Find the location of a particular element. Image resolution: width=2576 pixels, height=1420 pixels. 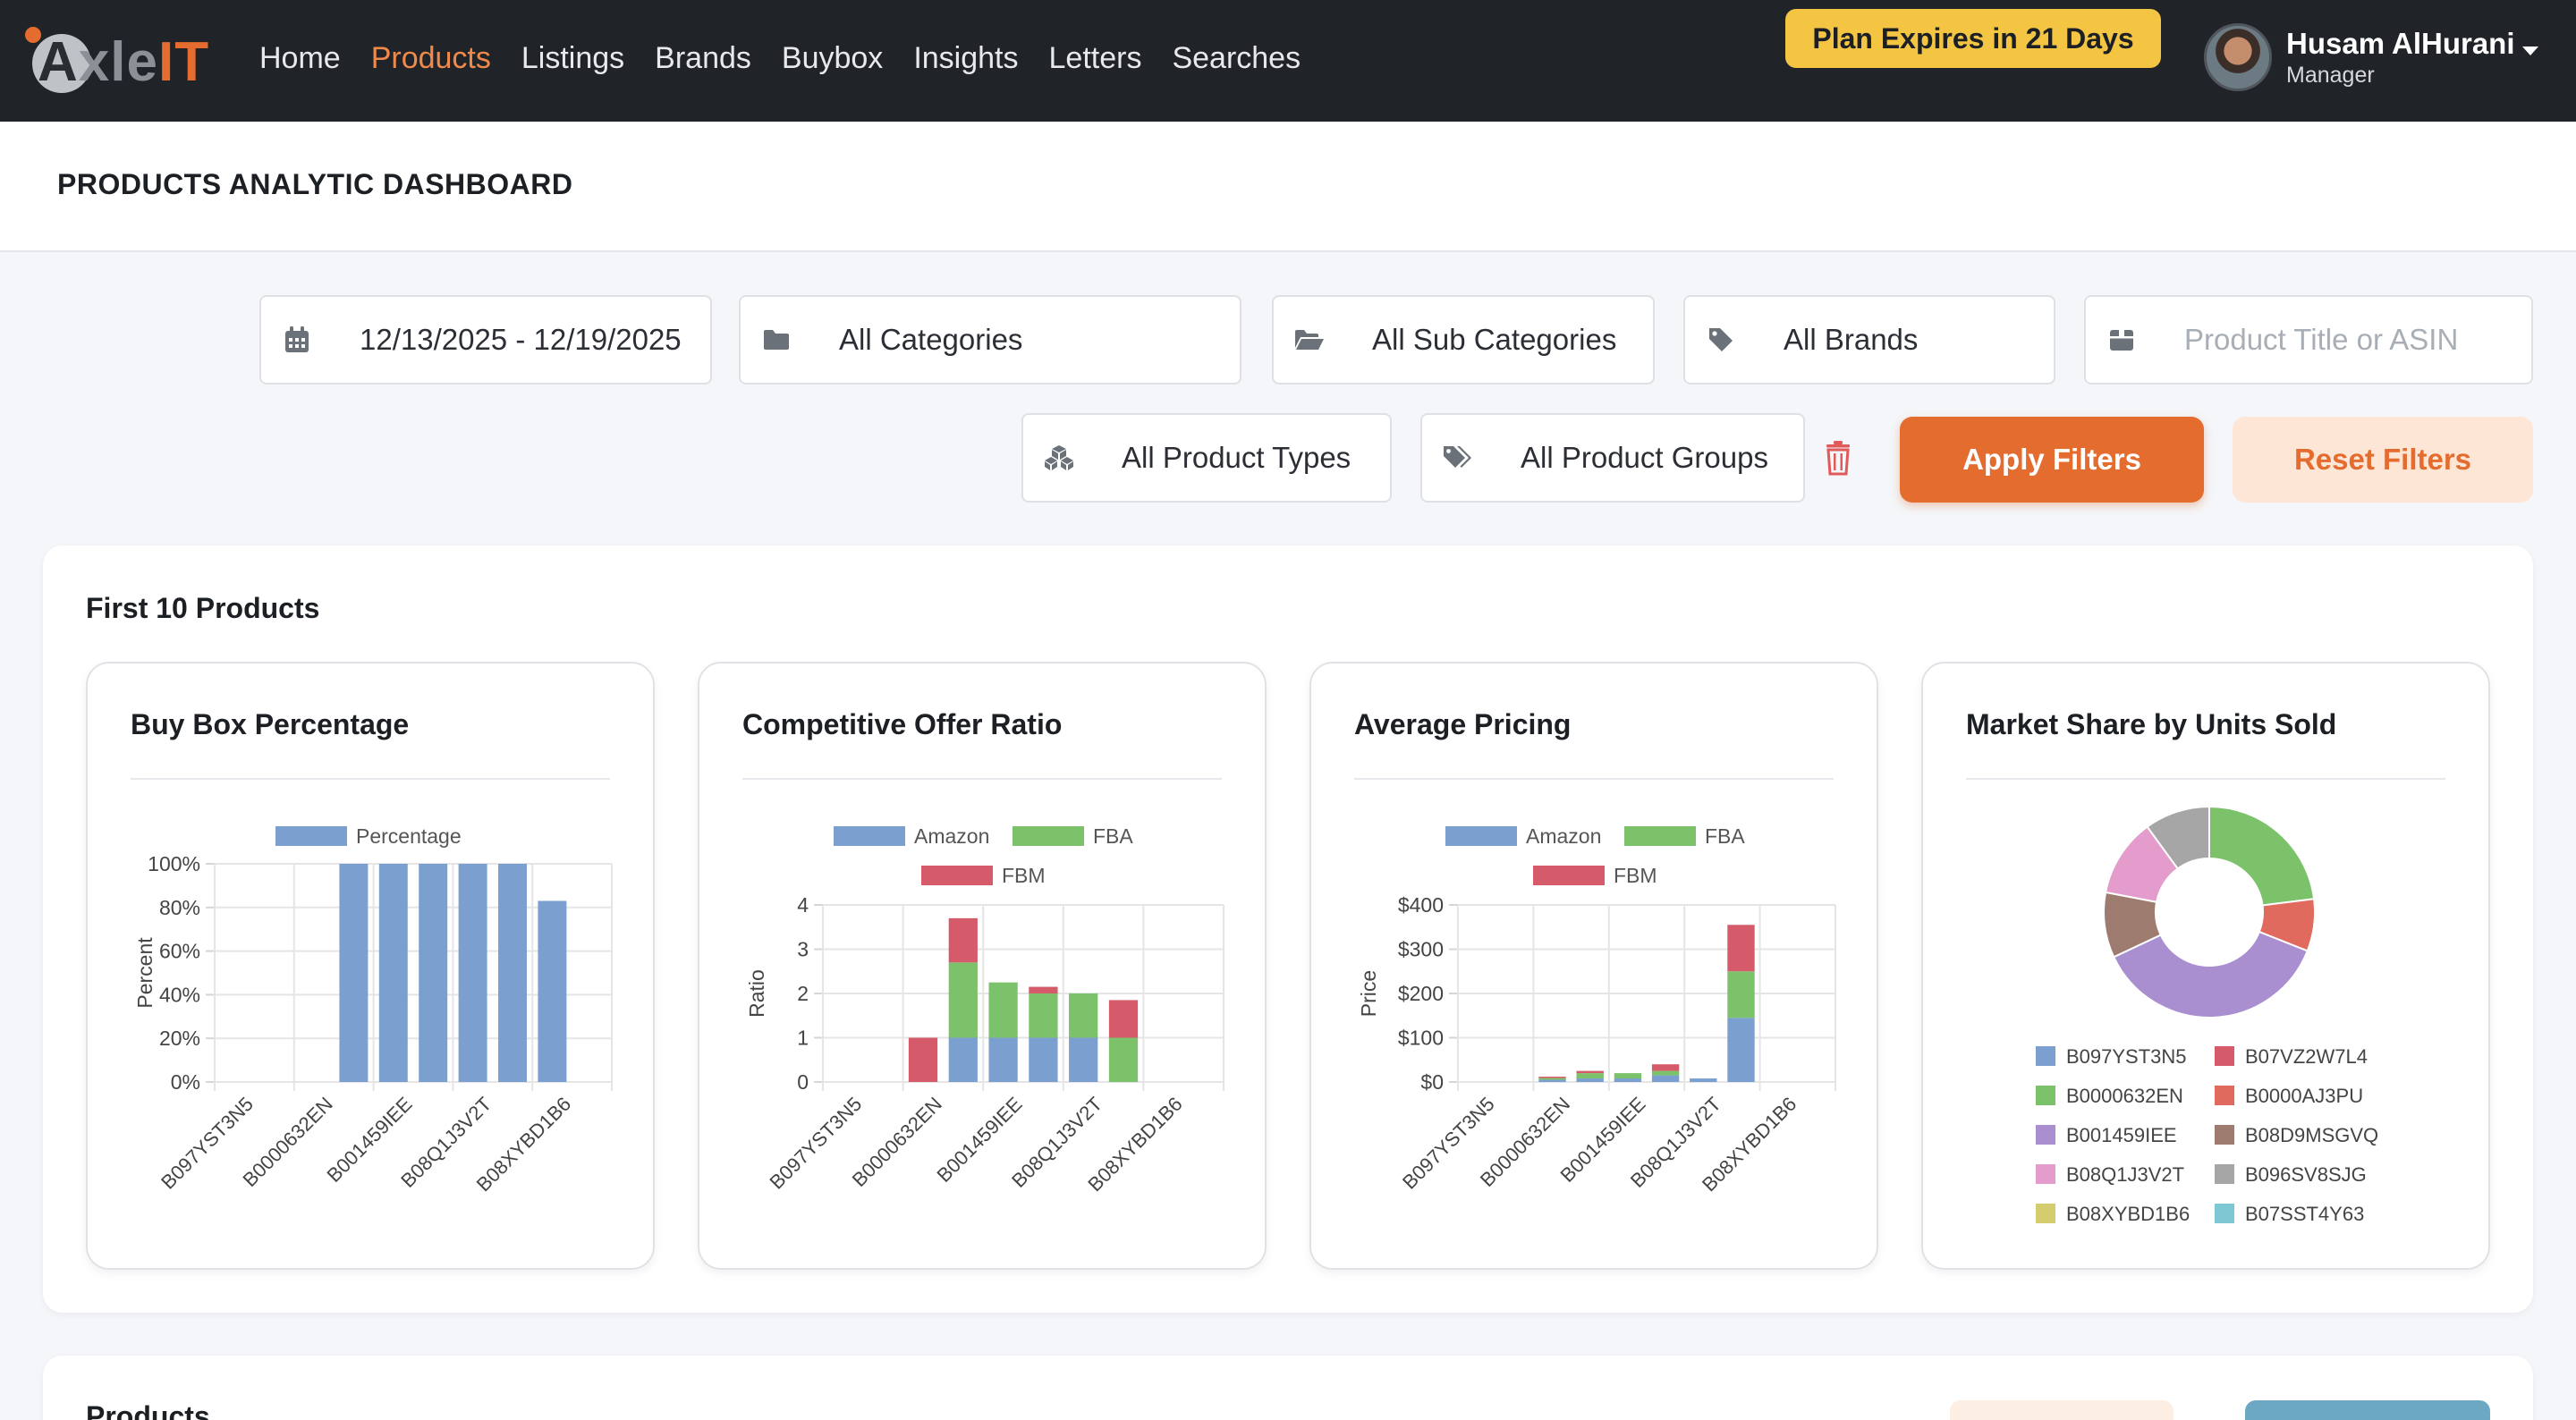

y-axis-label: Ratio is located at coordinates (756, 994).